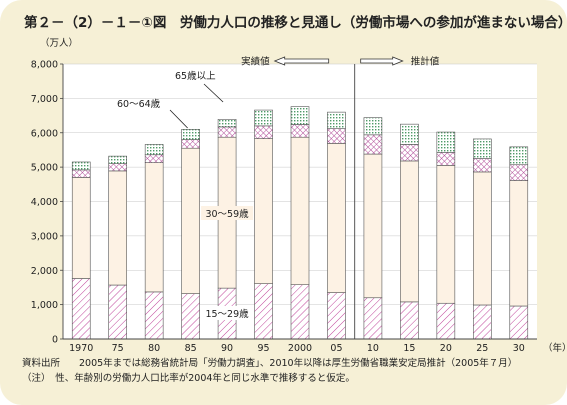 This screenshot has height=405, width=567. What do you see at coordinates (59, 43) in the screenshot?
I see `y-axis-unit: （万人）` at bounding box center [59, 43].